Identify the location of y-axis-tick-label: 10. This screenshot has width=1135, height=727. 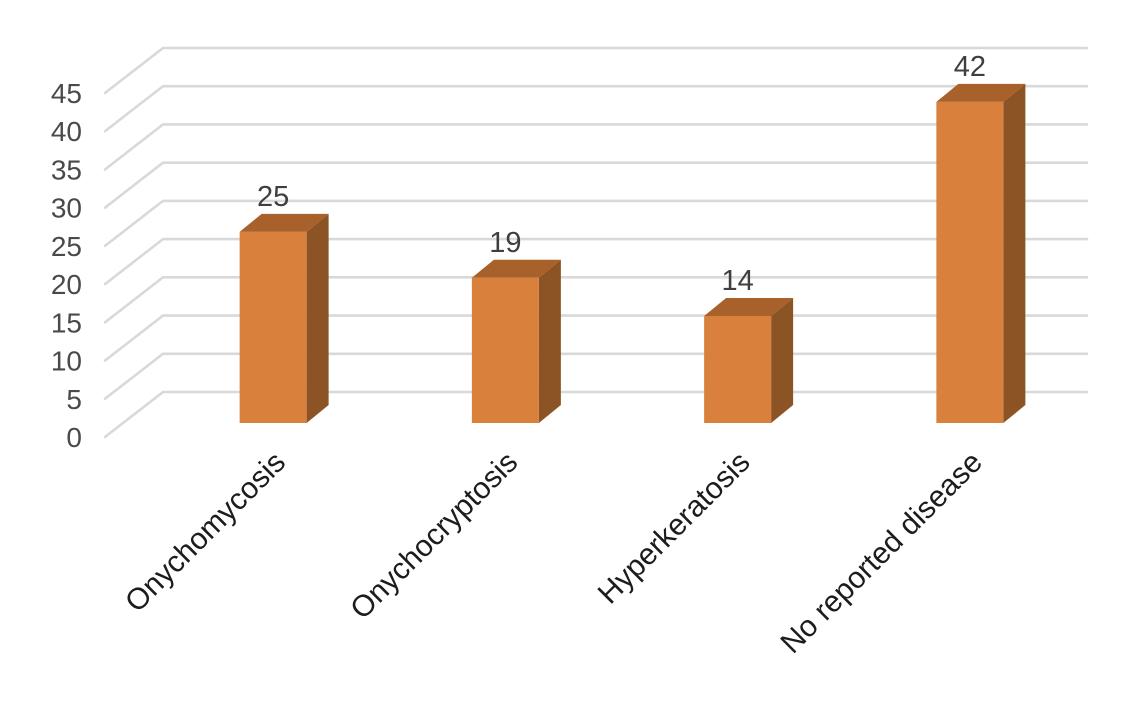
(66, 361).